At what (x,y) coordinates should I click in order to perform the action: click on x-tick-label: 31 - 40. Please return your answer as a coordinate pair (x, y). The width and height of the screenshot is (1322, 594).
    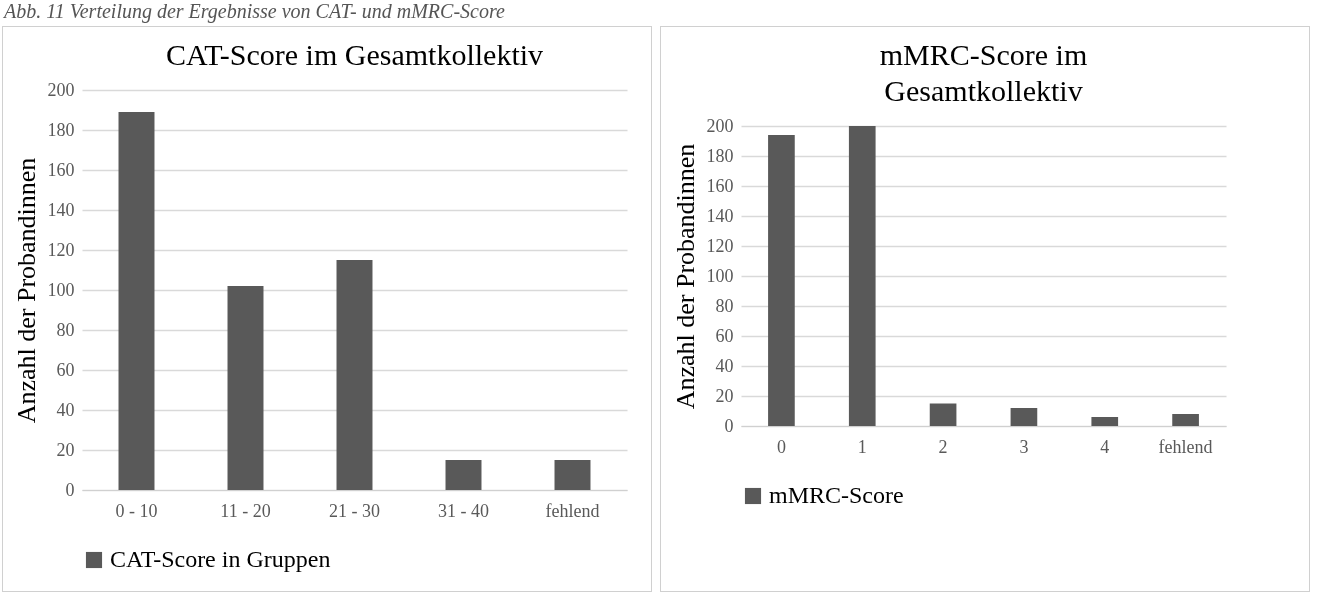
    Looking at the image, I should click on (463, 510).